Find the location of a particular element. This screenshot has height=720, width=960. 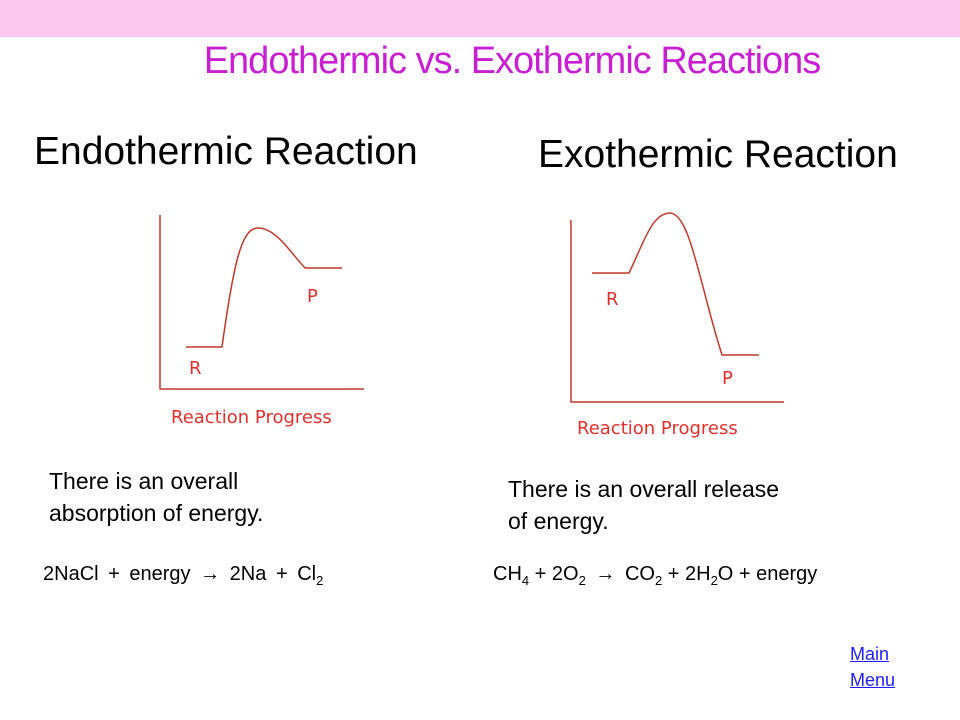

eq-term-carbon-dioxide: CO is located at coordinates (639, 574).